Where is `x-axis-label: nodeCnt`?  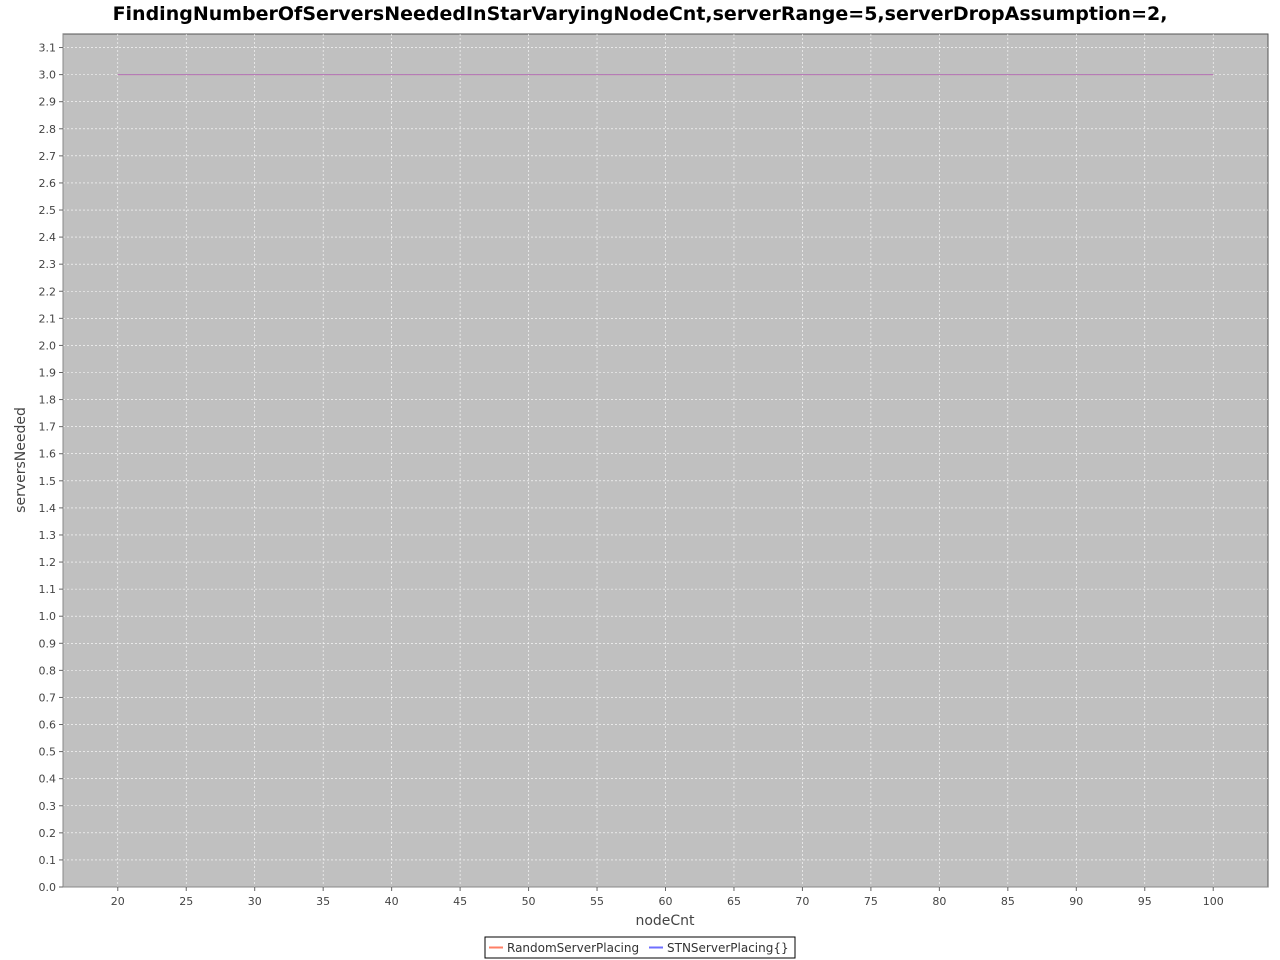 x-axis-label: nodeCnt is located at coordinates (665, 921).